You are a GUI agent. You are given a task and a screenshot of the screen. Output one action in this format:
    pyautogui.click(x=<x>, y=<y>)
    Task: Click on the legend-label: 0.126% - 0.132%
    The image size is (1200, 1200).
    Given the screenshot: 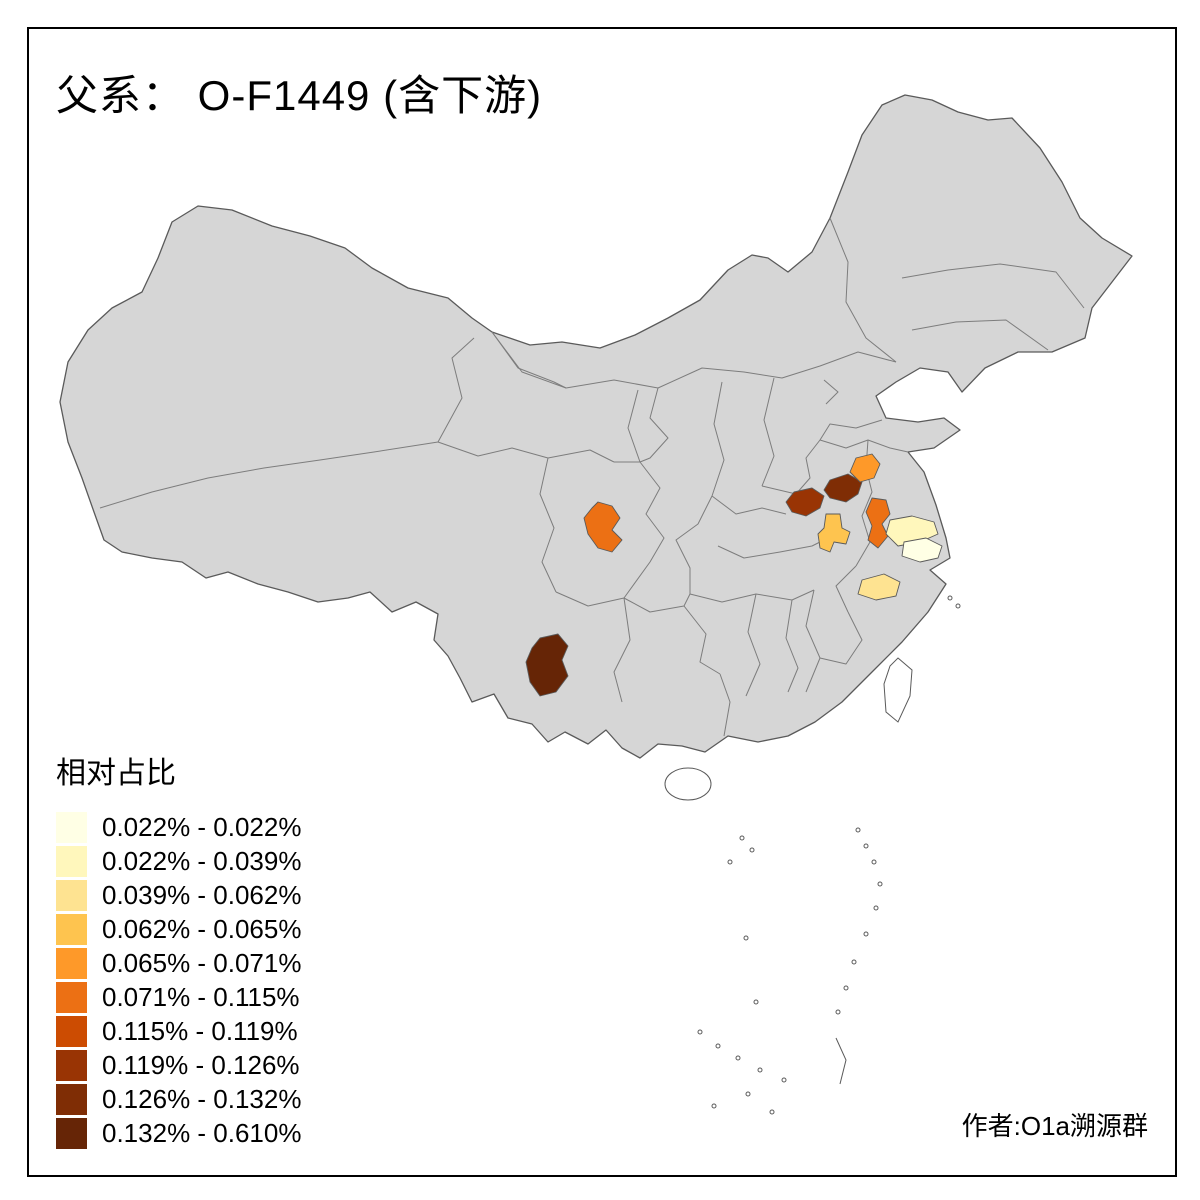 What is the action you would take?
    pyautogui.click(x=202, y=1099)
    